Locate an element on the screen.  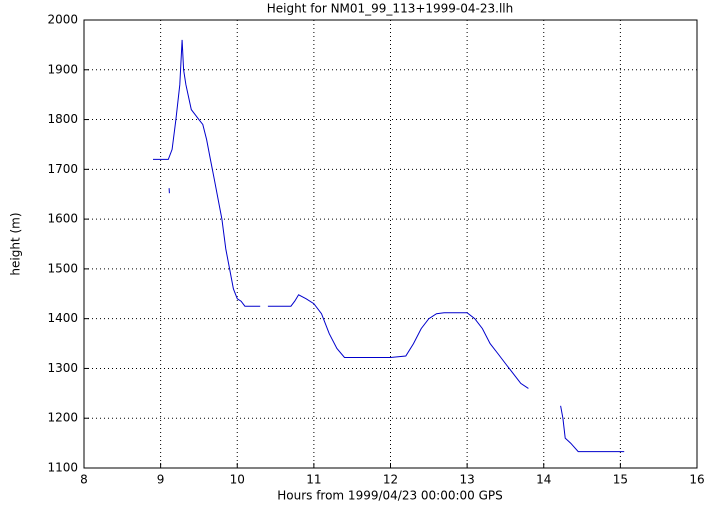
y-tick-label: 1200 is located at coordinates (62, 418).